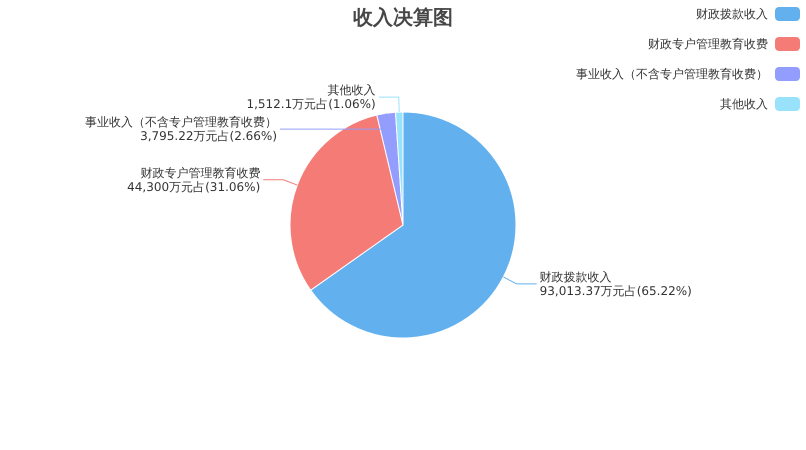 The height and width of the screenshot is (450, 806). What do you see at coordinates (352, 90) in the screenshot?
I see `slice-label: 其他收入` at bounding box center [352, 90].